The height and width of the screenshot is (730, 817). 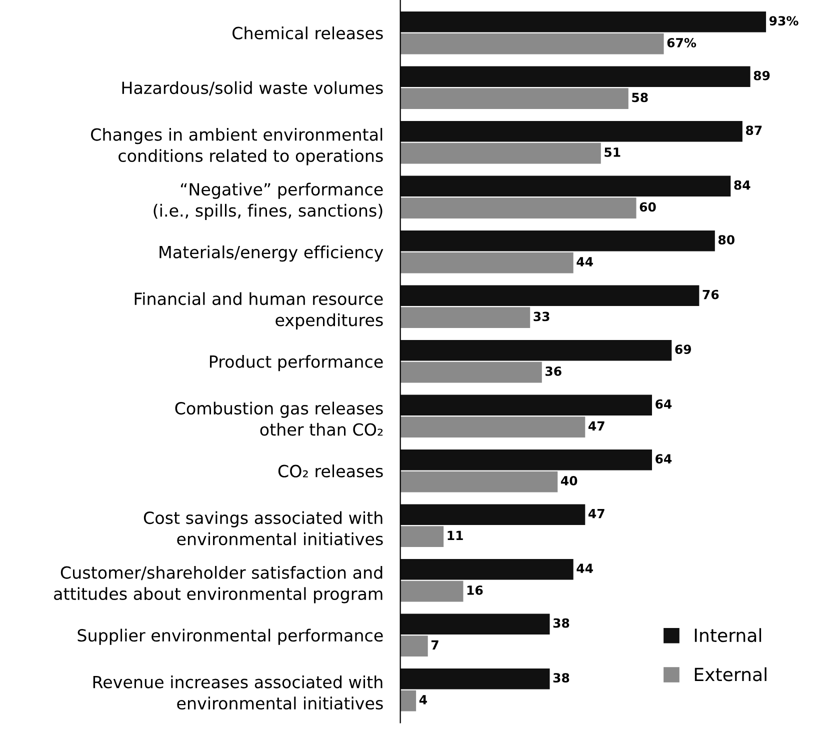 What do you see at coordinates (728, 635) in the screenshot?
I see `legend-label: Internal` at bounding box center [728, 635].